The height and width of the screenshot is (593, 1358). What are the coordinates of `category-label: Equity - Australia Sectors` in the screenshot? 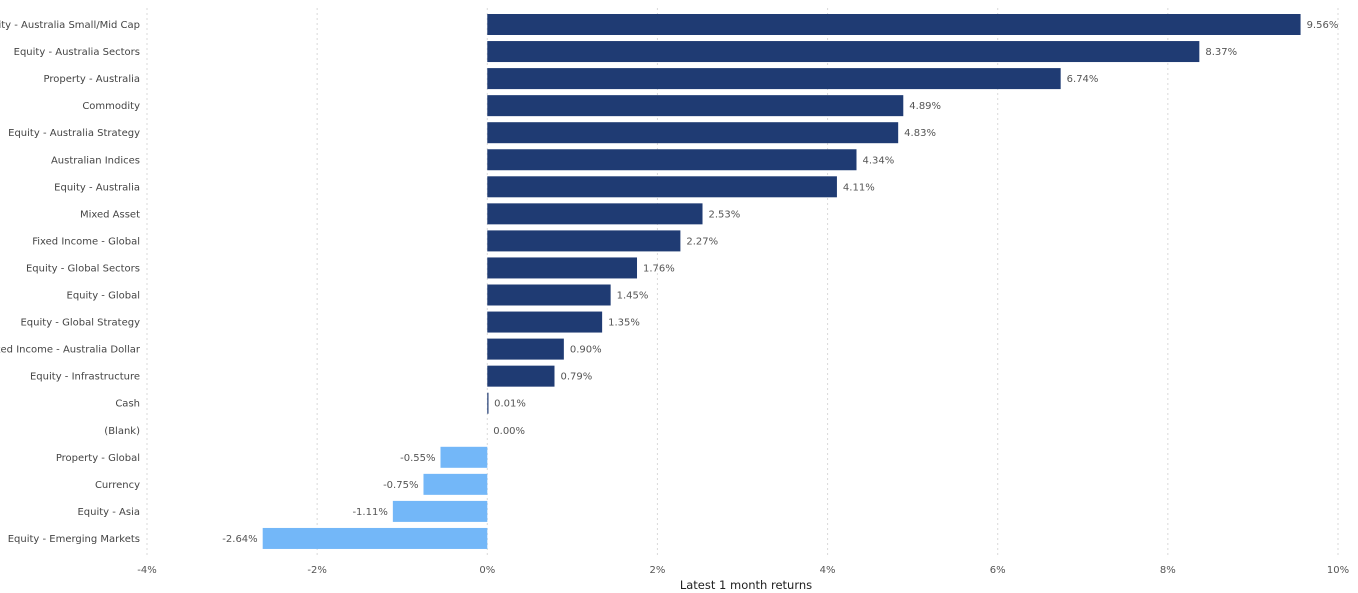 It's located at (77, 52).